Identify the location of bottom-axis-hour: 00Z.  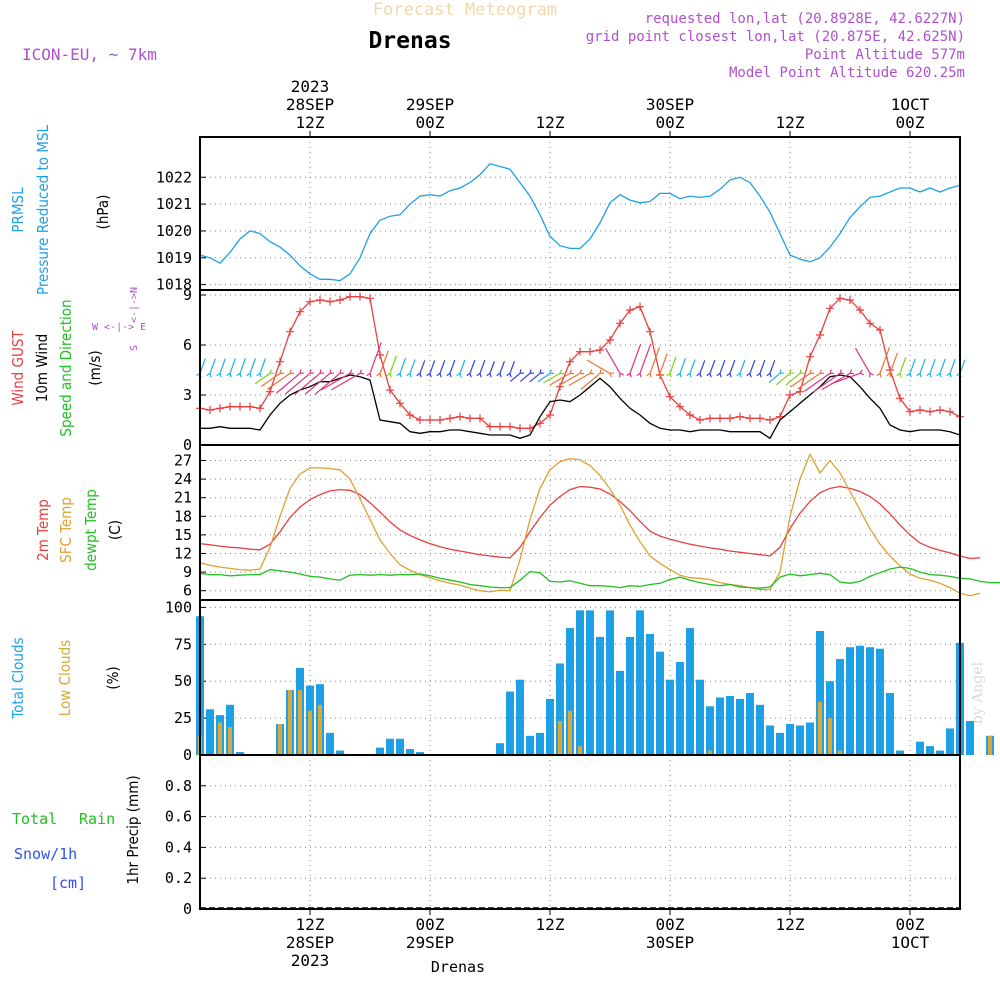
(430, 924).